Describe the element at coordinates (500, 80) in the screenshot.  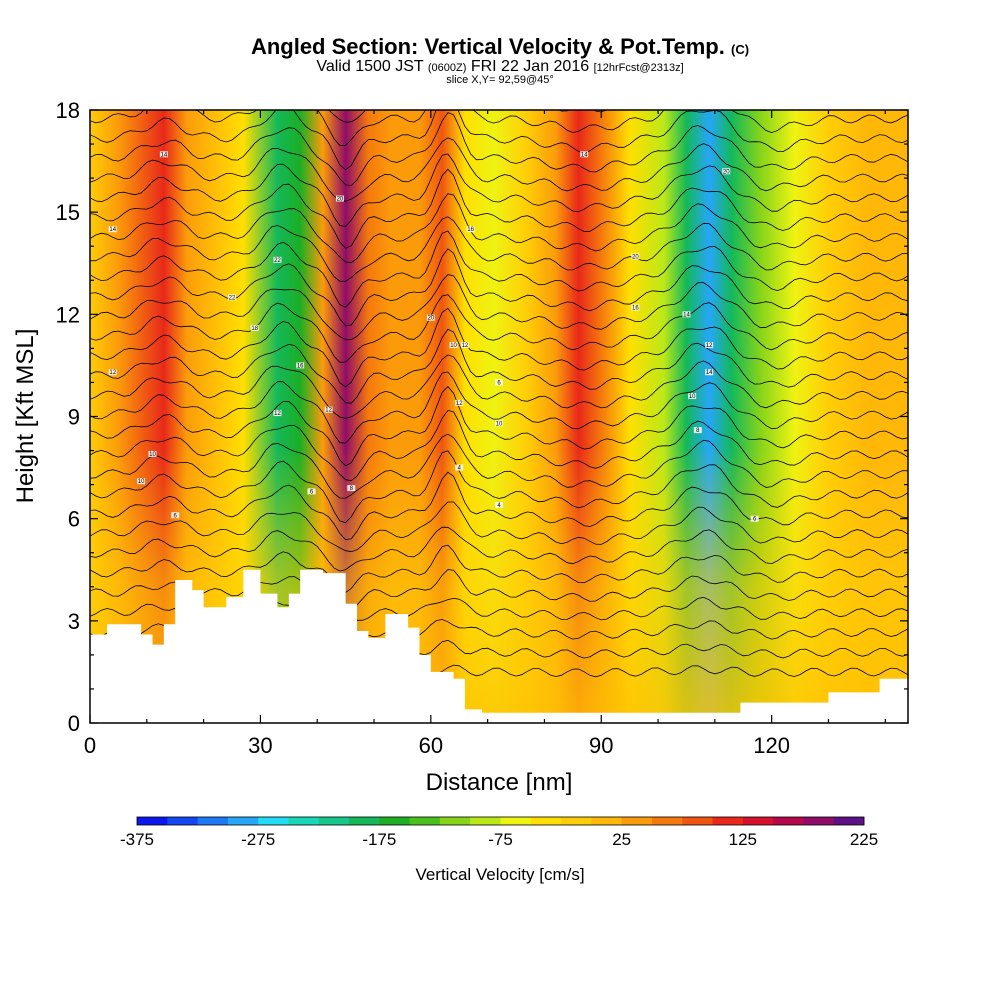
I see `slice-info: slice X,Y= 92,59@45°` at that location.